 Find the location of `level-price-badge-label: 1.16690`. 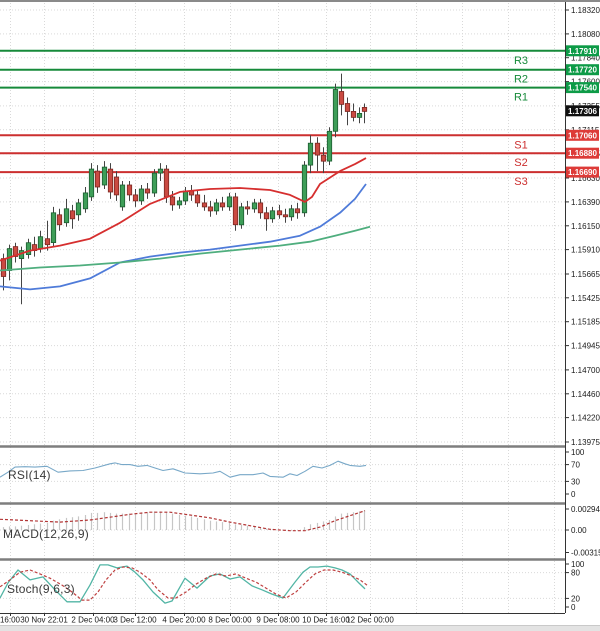

level-price-badge-label: 1.16690 is located at coordinates (582, 172).